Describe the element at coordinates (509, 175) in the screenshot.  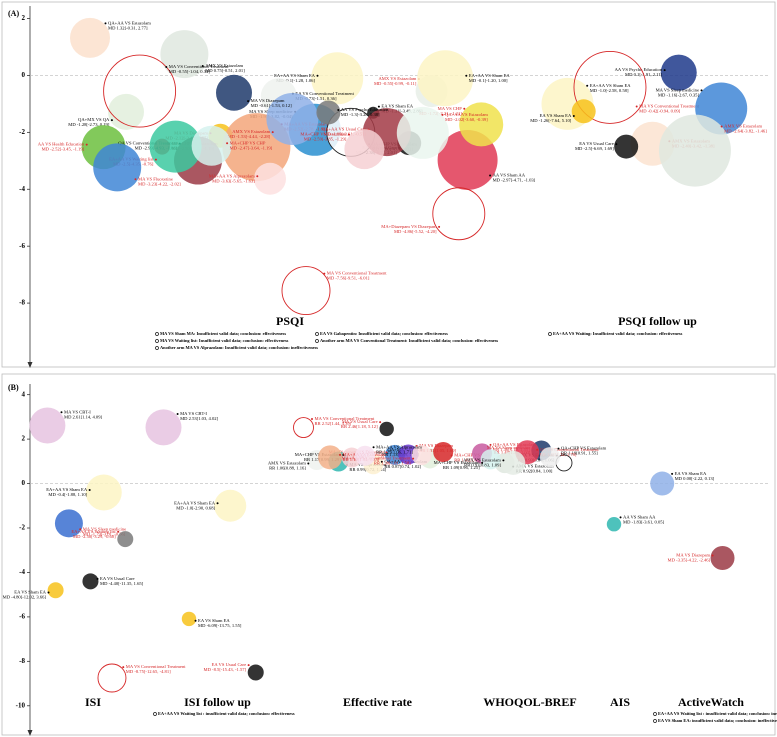
I see `bubble-name: AA VS Sham AA` at that location.